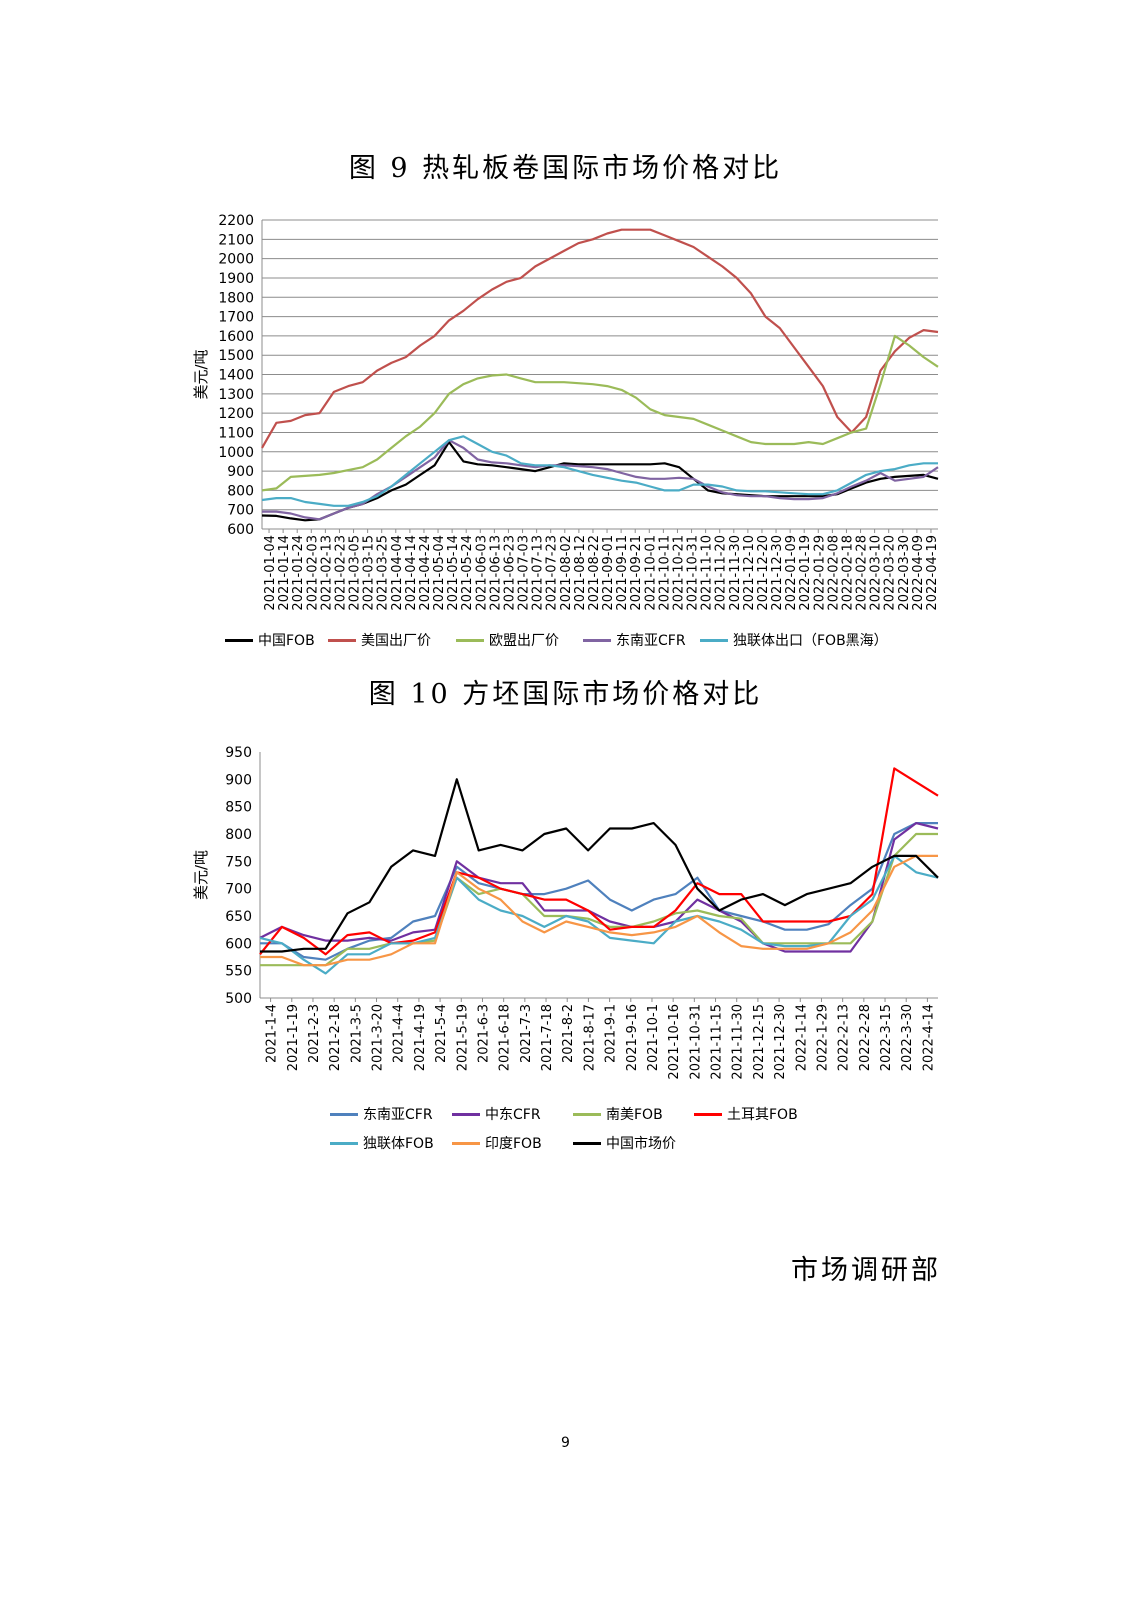 The image size is (1131, 1600). Describe the element at coordinates (420, 1037) in the screenshot. I see `x-tick-label: 2021-4-19` at that location.